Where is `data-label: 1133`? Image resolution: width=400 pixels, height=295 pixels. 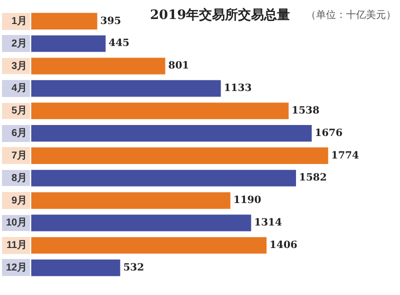 data-label: 1133 is located at coordinates (238, 88).